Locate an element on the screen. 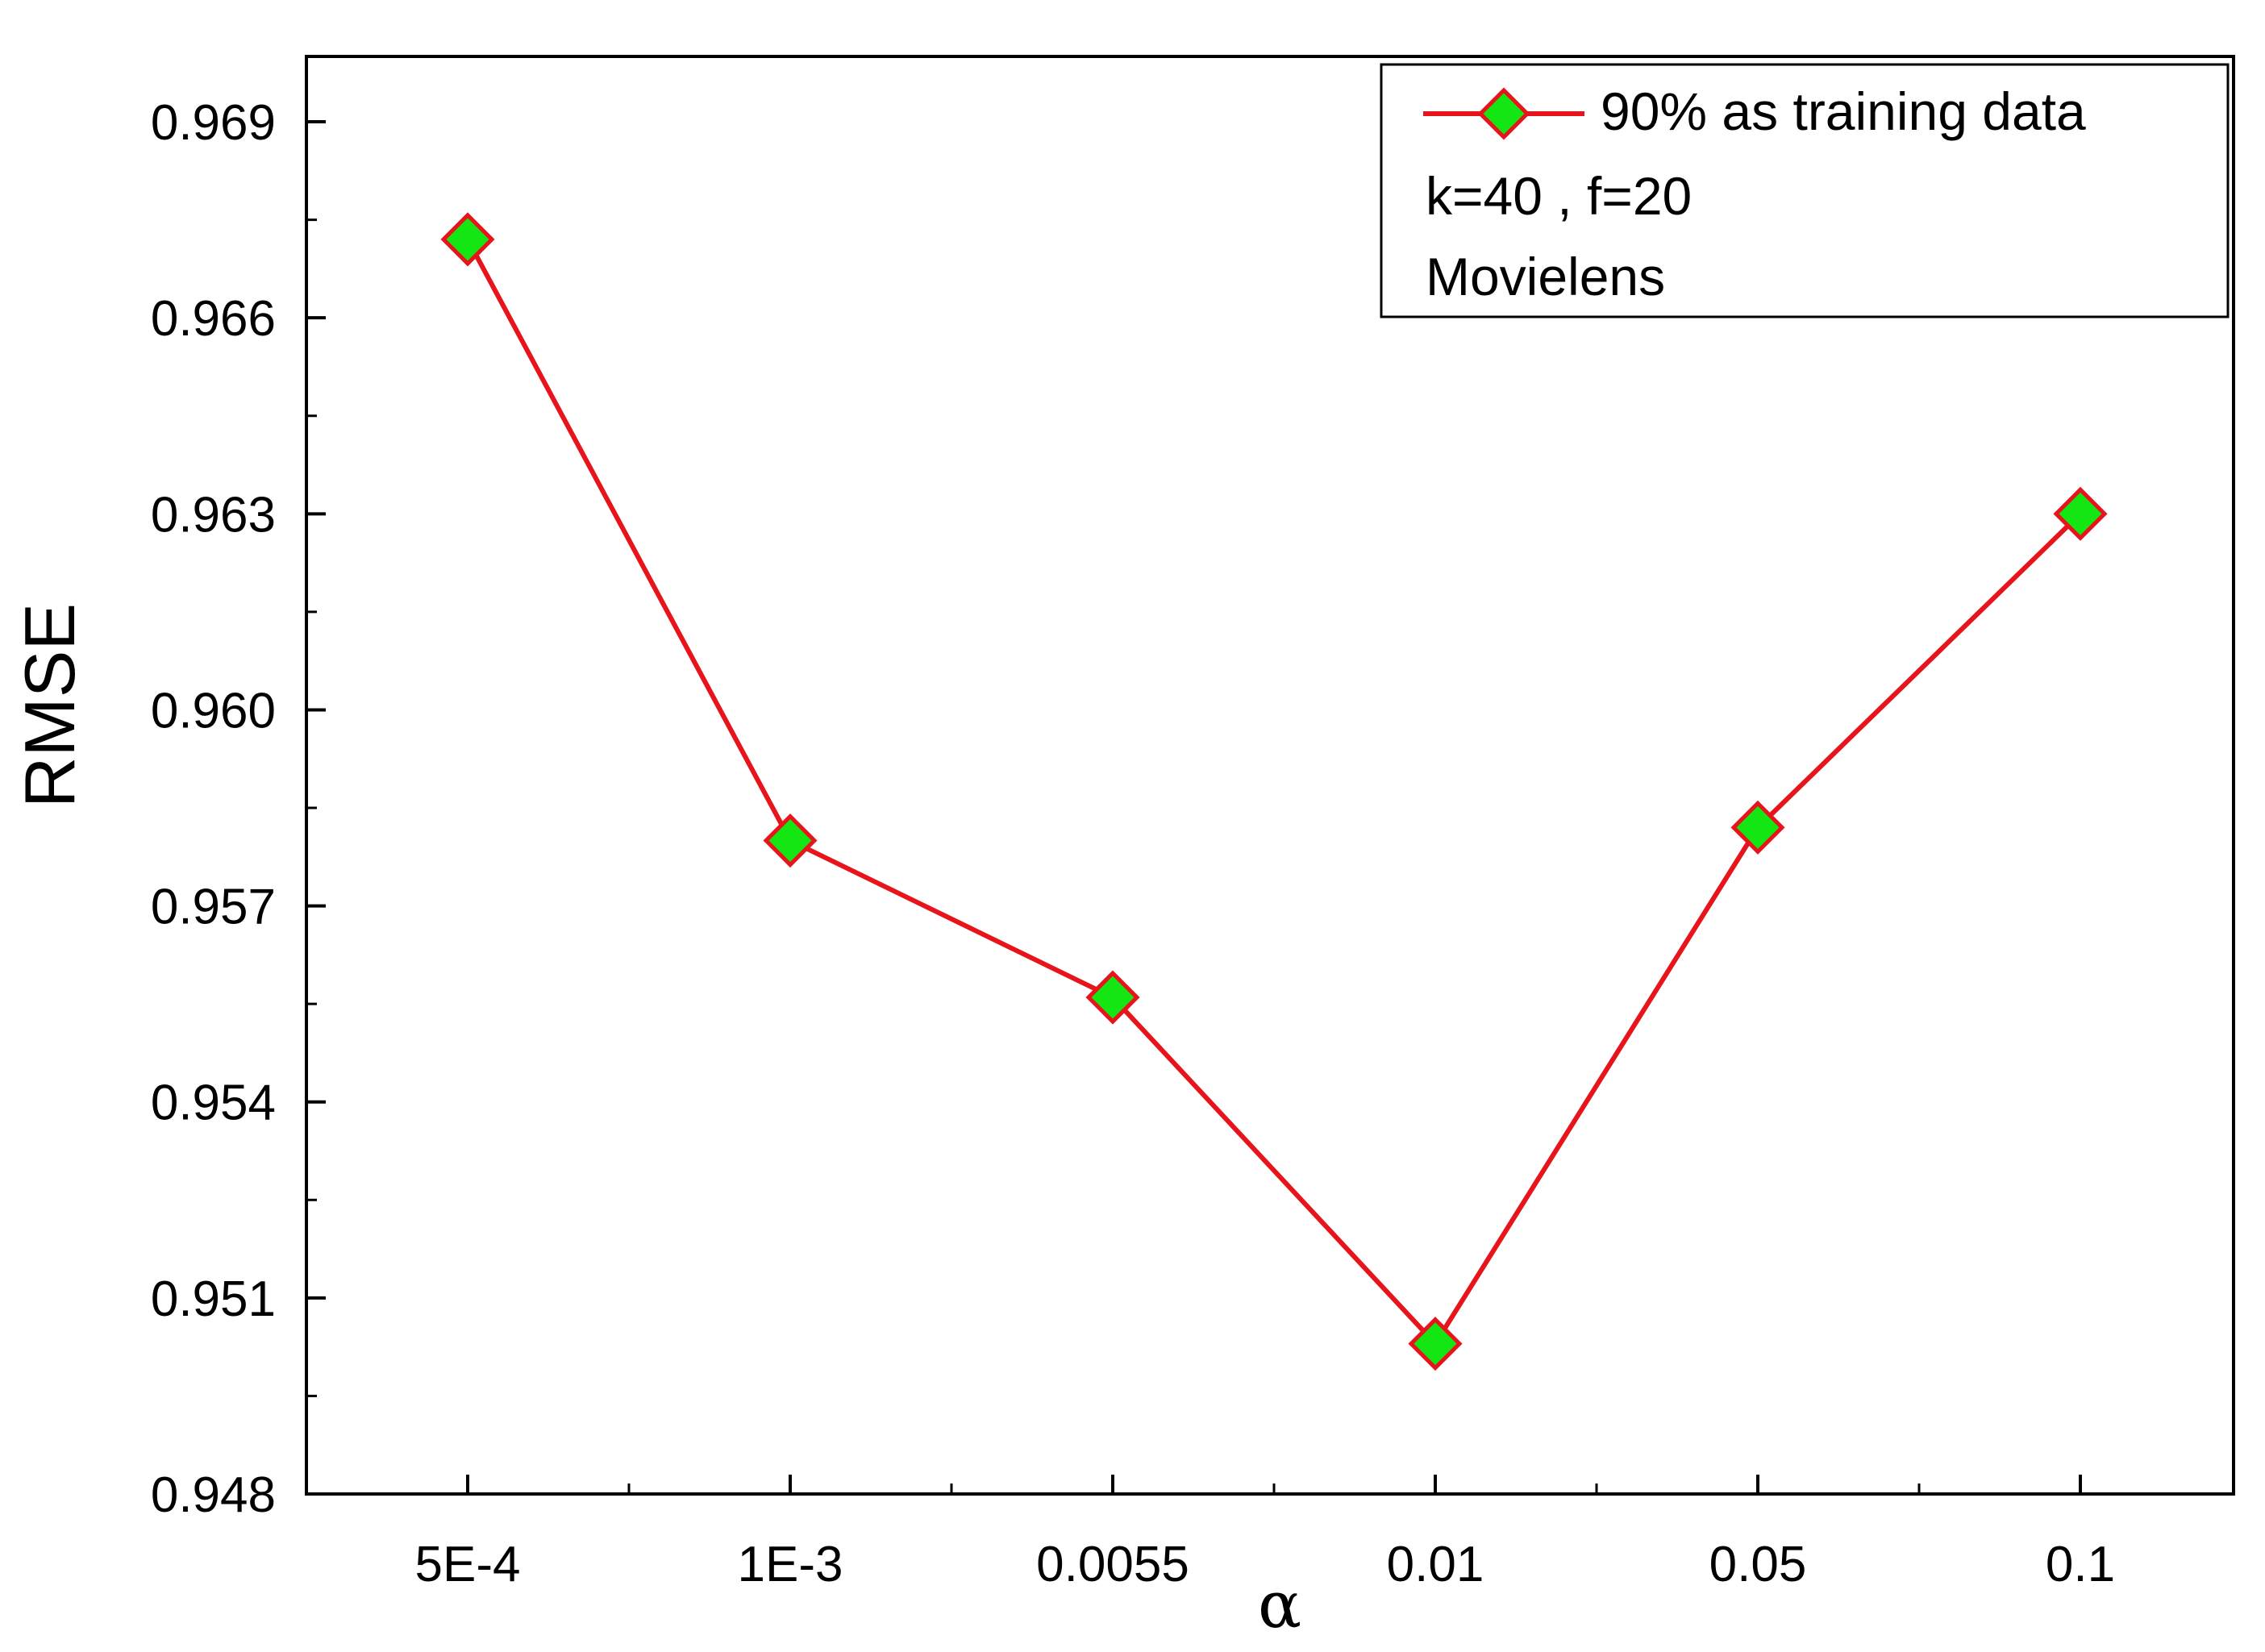 The image size is (2265, 1652). x-tick-label: 1E-3 is located at coordinates (791, 1564).